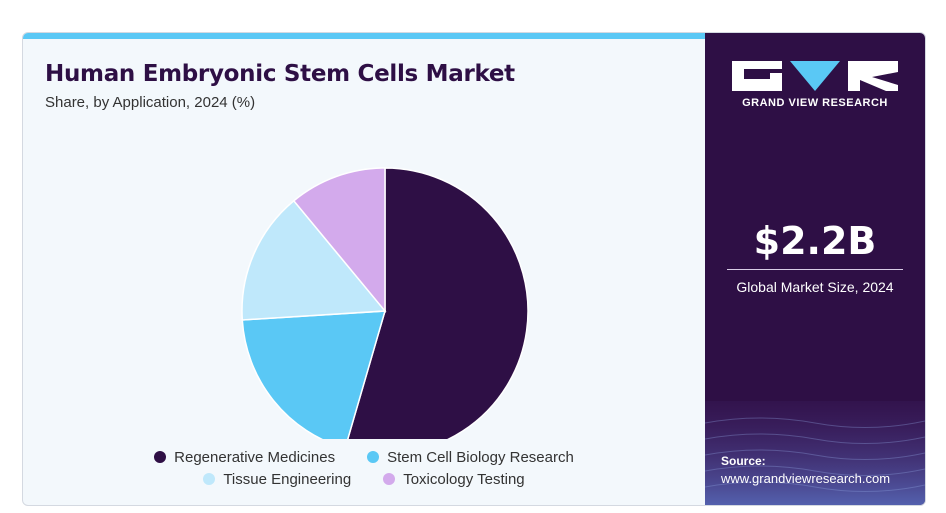  Describe the element at coordinates (743, 461) in the screenshot. I see `source-label: Source:` at that location.